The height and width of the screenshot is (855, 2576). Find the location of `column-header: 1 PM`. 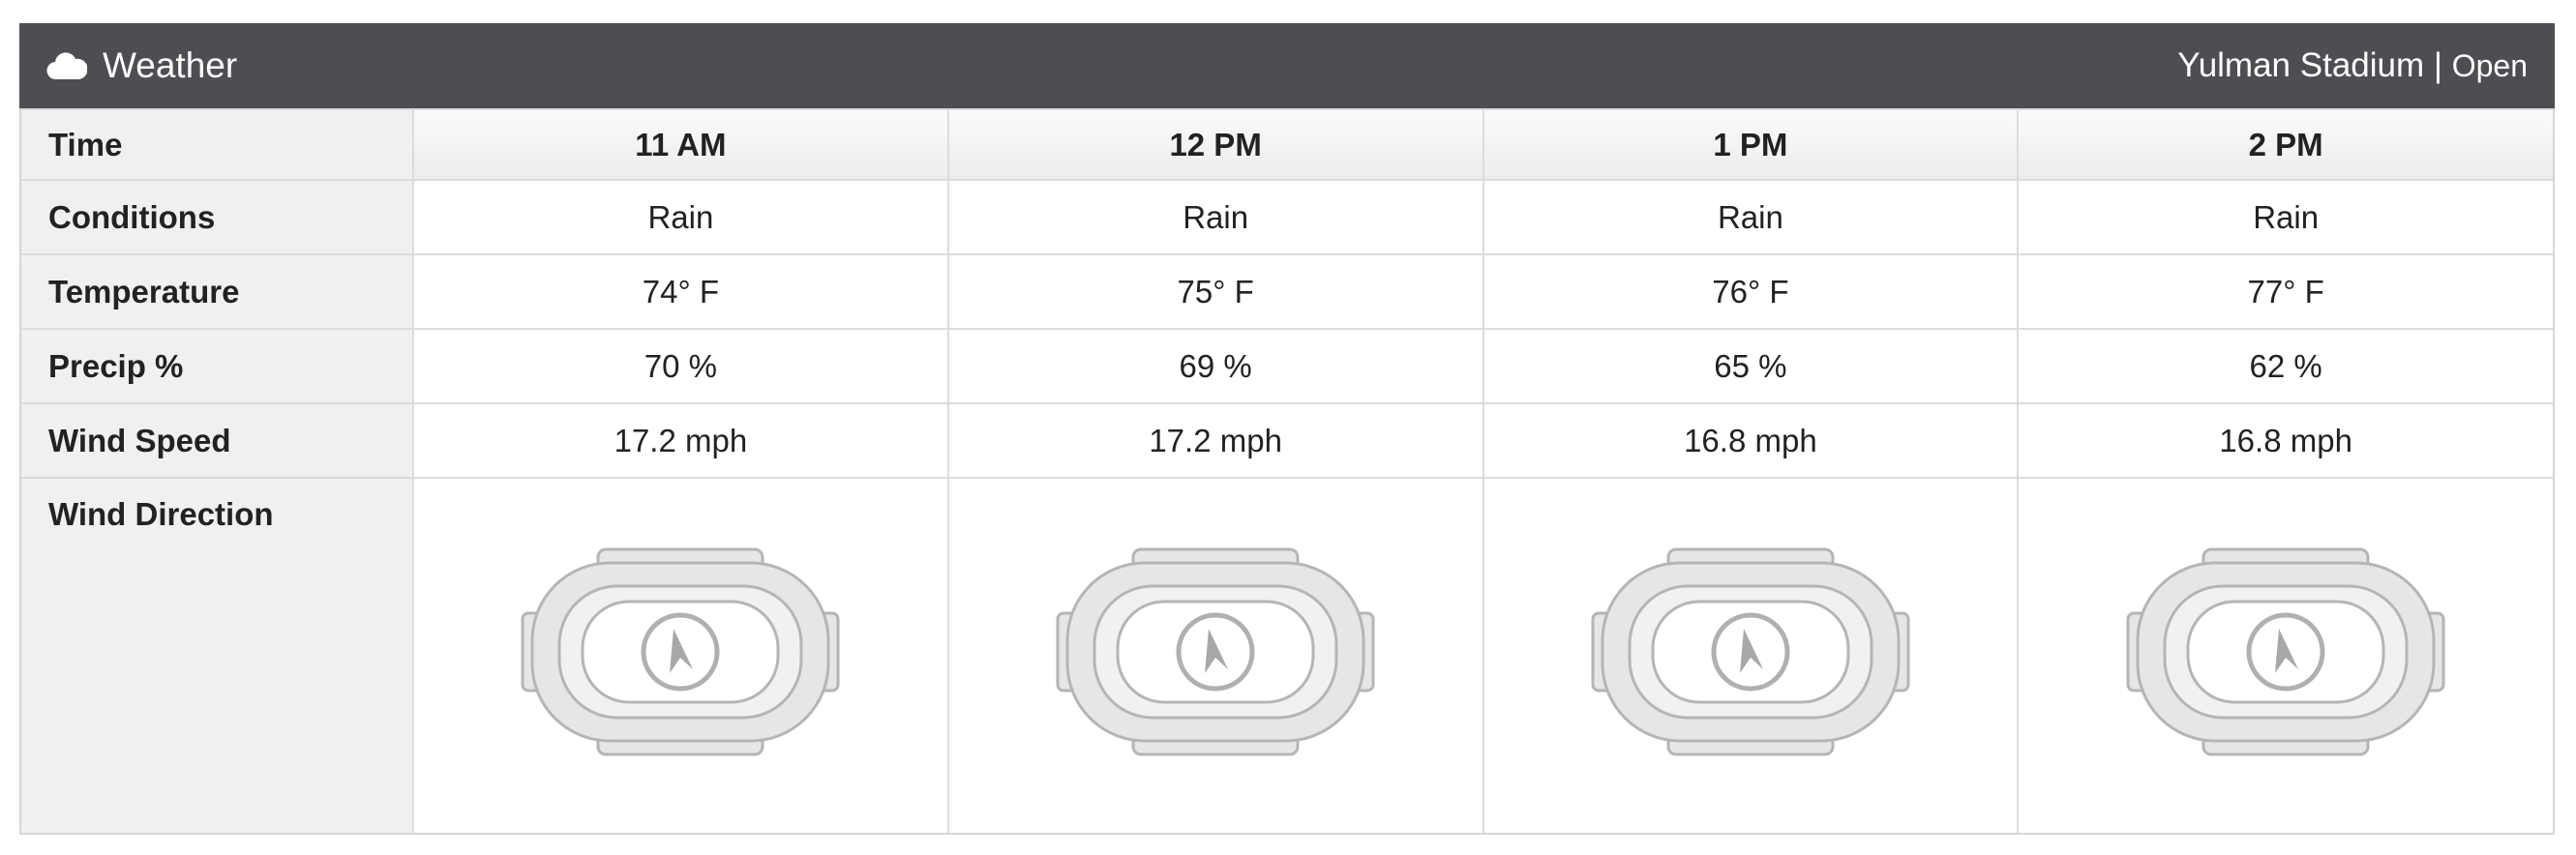

column-header: 1 PM is located at coordinates (1751, 145).